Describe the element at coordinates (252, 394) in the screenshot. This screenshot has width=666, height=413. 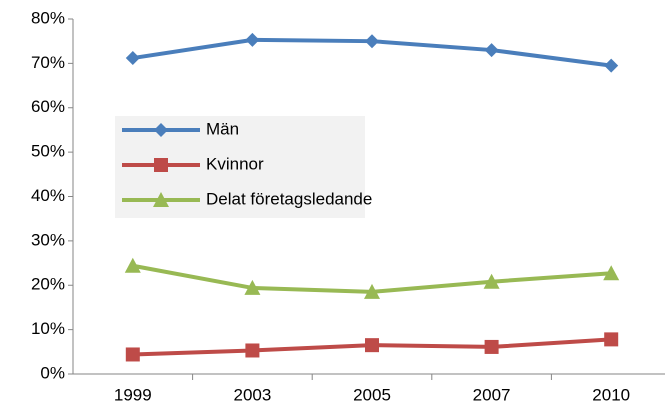
I see `x-tick-label: 2003` at that location.